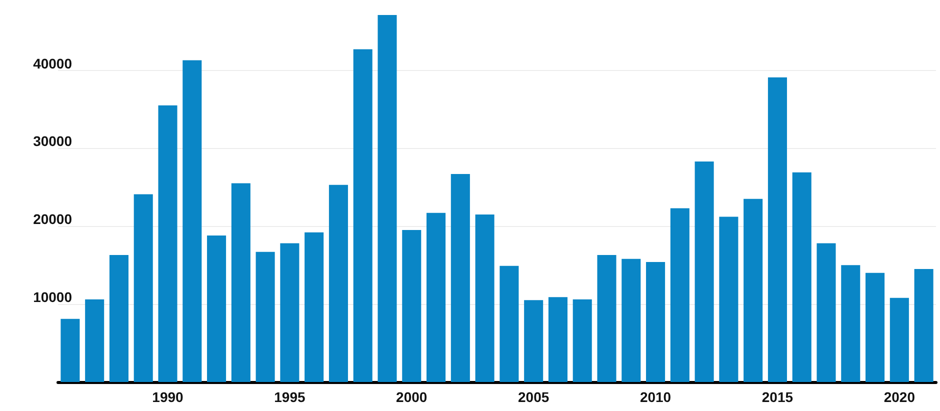  What do you see at coordinates (52, 63) in the screenshot?
I see `y-tick-label: 40000` at bounding box center [52, 63].